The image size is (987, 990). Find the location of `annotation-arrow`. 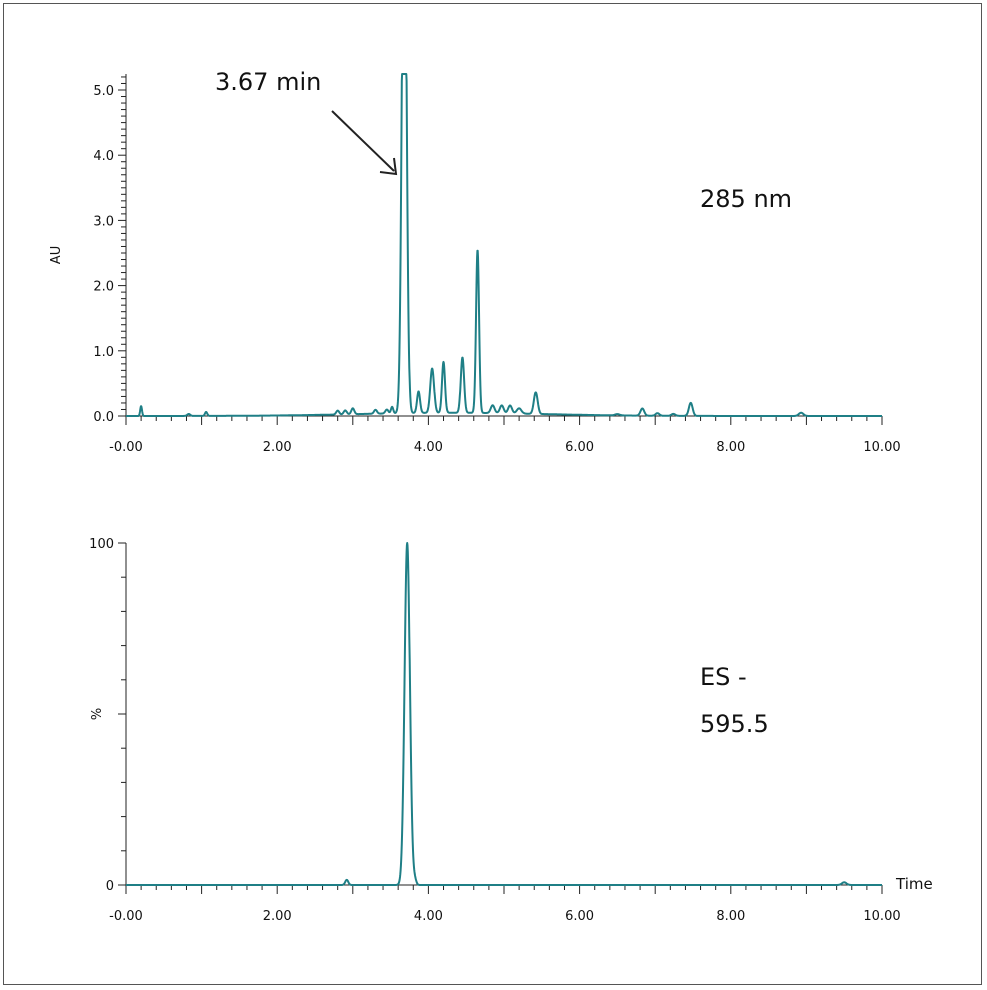

annotation-arrow is located at coordinates (364, 143).